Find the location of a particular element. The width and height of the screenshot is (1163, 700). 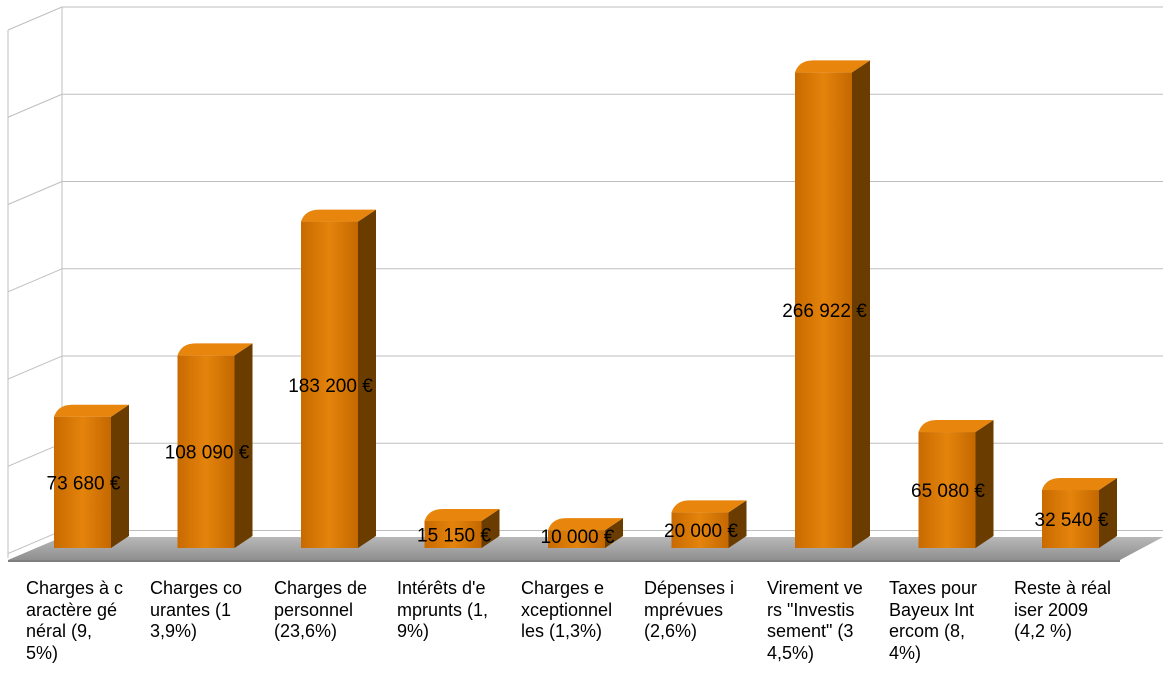

floor-top is located at coordinates (585, 548).